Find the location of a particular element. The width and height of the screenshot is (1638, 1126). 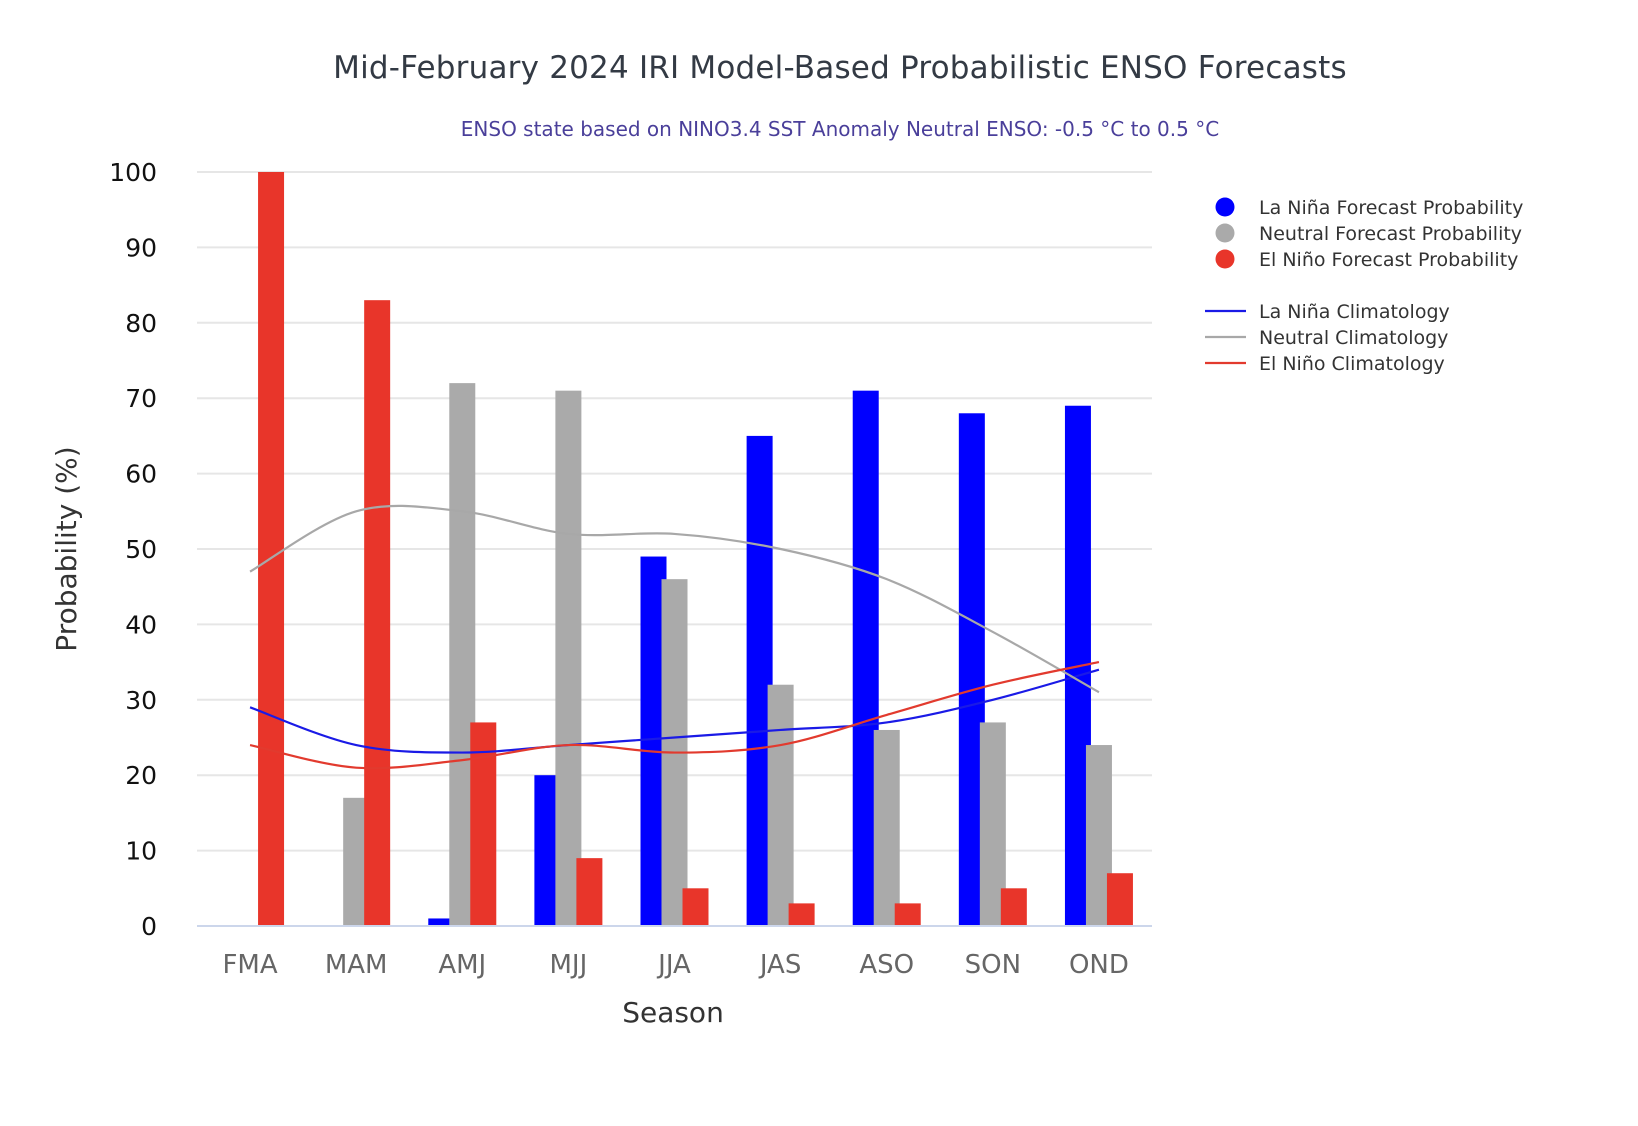

x-tick-label: AMJ is located at coordinates (462, 965).